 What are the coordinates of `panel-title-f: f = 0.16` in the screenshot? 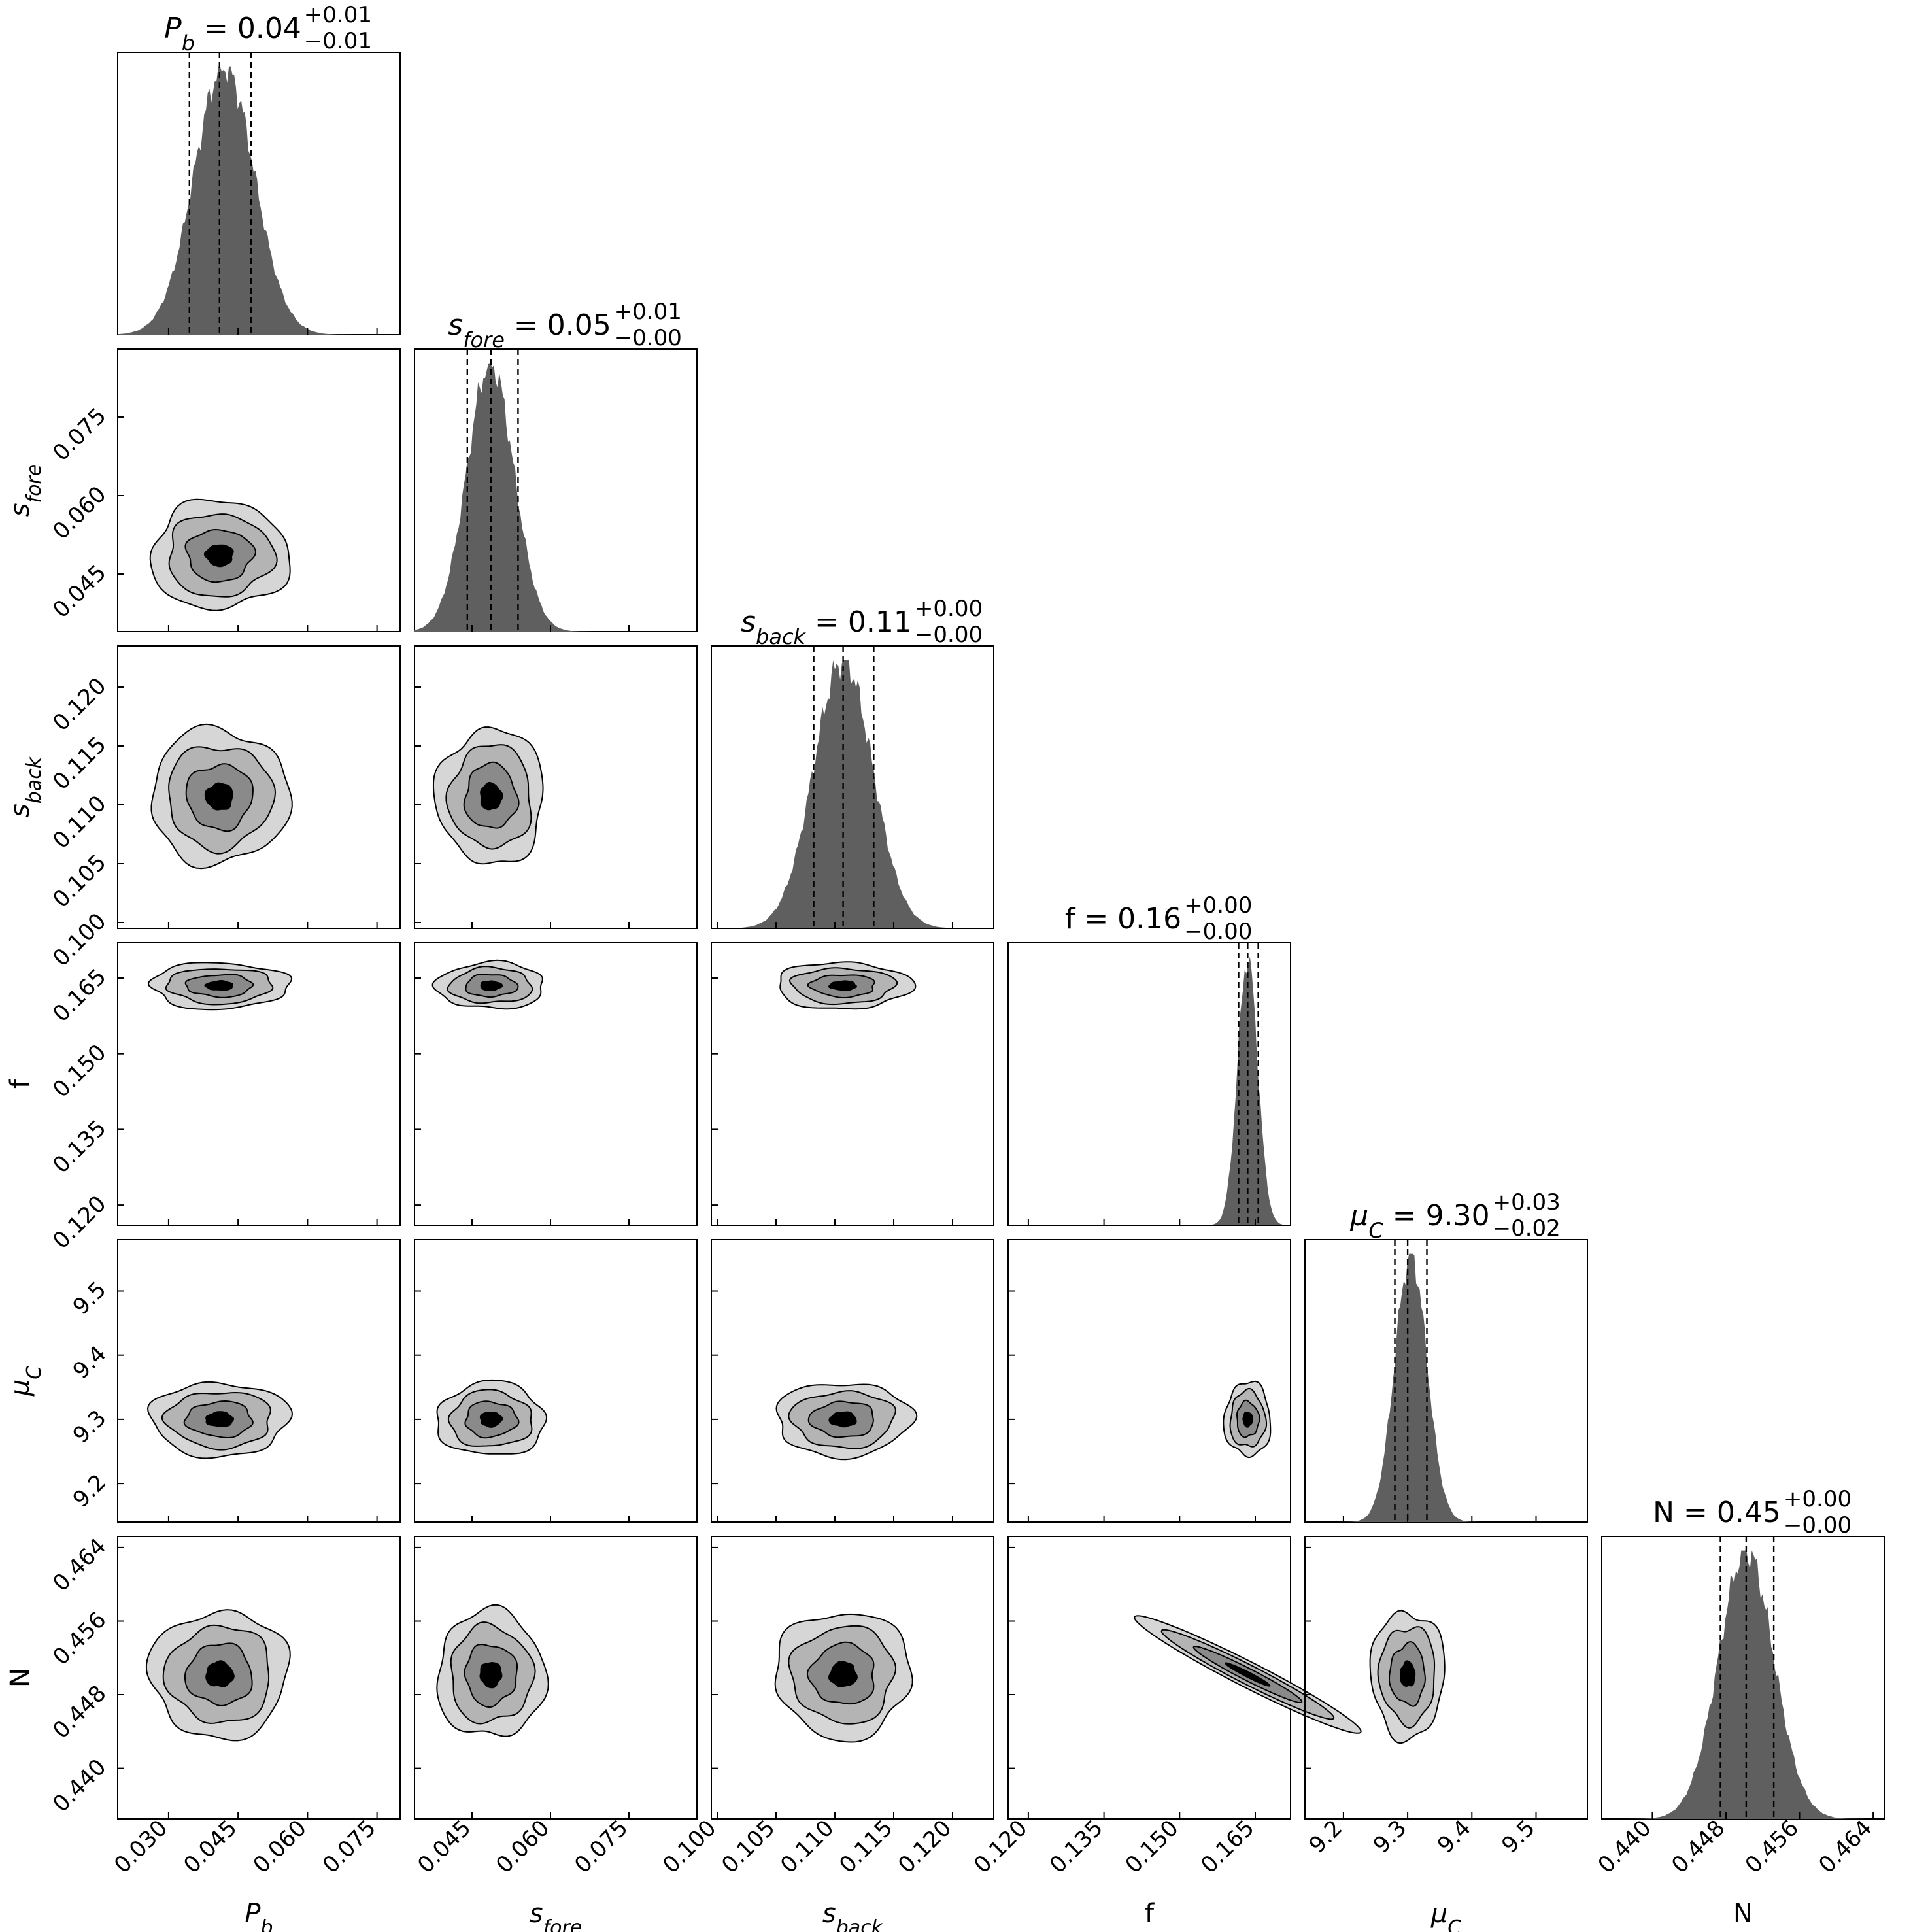 It's located at (1123, 919).